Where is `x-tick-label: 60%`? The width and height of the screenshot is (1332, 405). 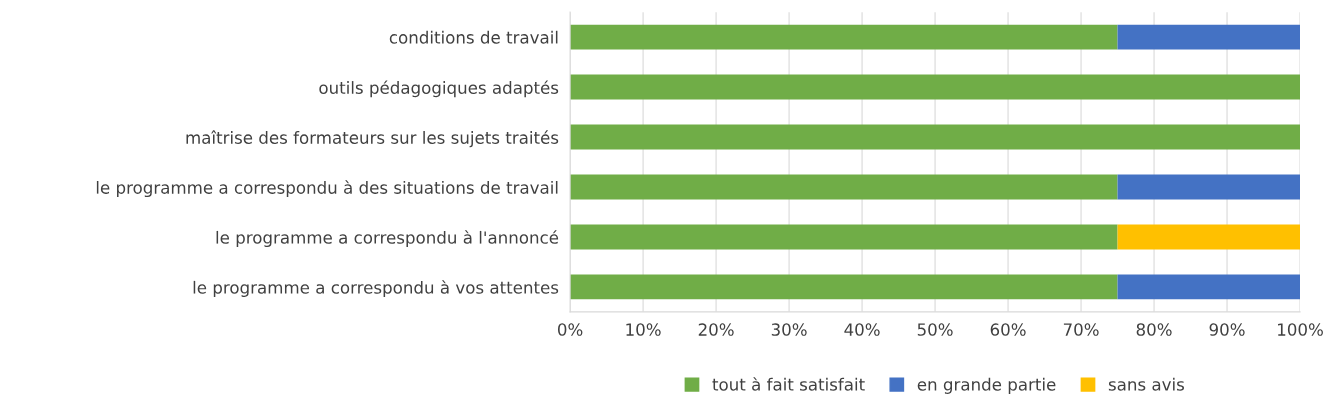 x-tick-label: 60% is located at coordinates (1008, 329).